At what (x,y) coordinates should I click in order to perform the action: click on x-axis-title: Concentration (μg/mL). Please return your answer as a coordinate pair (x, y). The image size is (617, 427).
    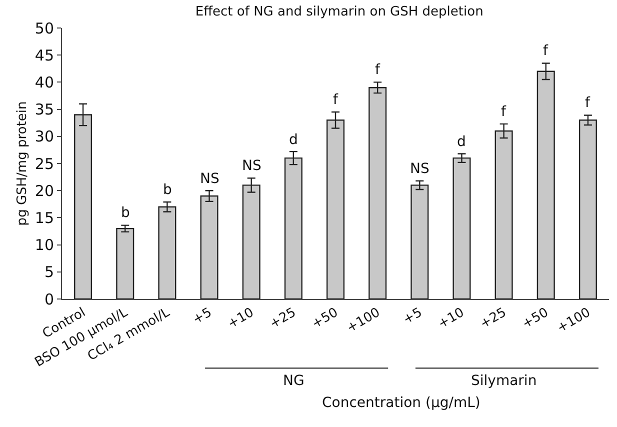
    Looking at the image, I should click on (401, 403).